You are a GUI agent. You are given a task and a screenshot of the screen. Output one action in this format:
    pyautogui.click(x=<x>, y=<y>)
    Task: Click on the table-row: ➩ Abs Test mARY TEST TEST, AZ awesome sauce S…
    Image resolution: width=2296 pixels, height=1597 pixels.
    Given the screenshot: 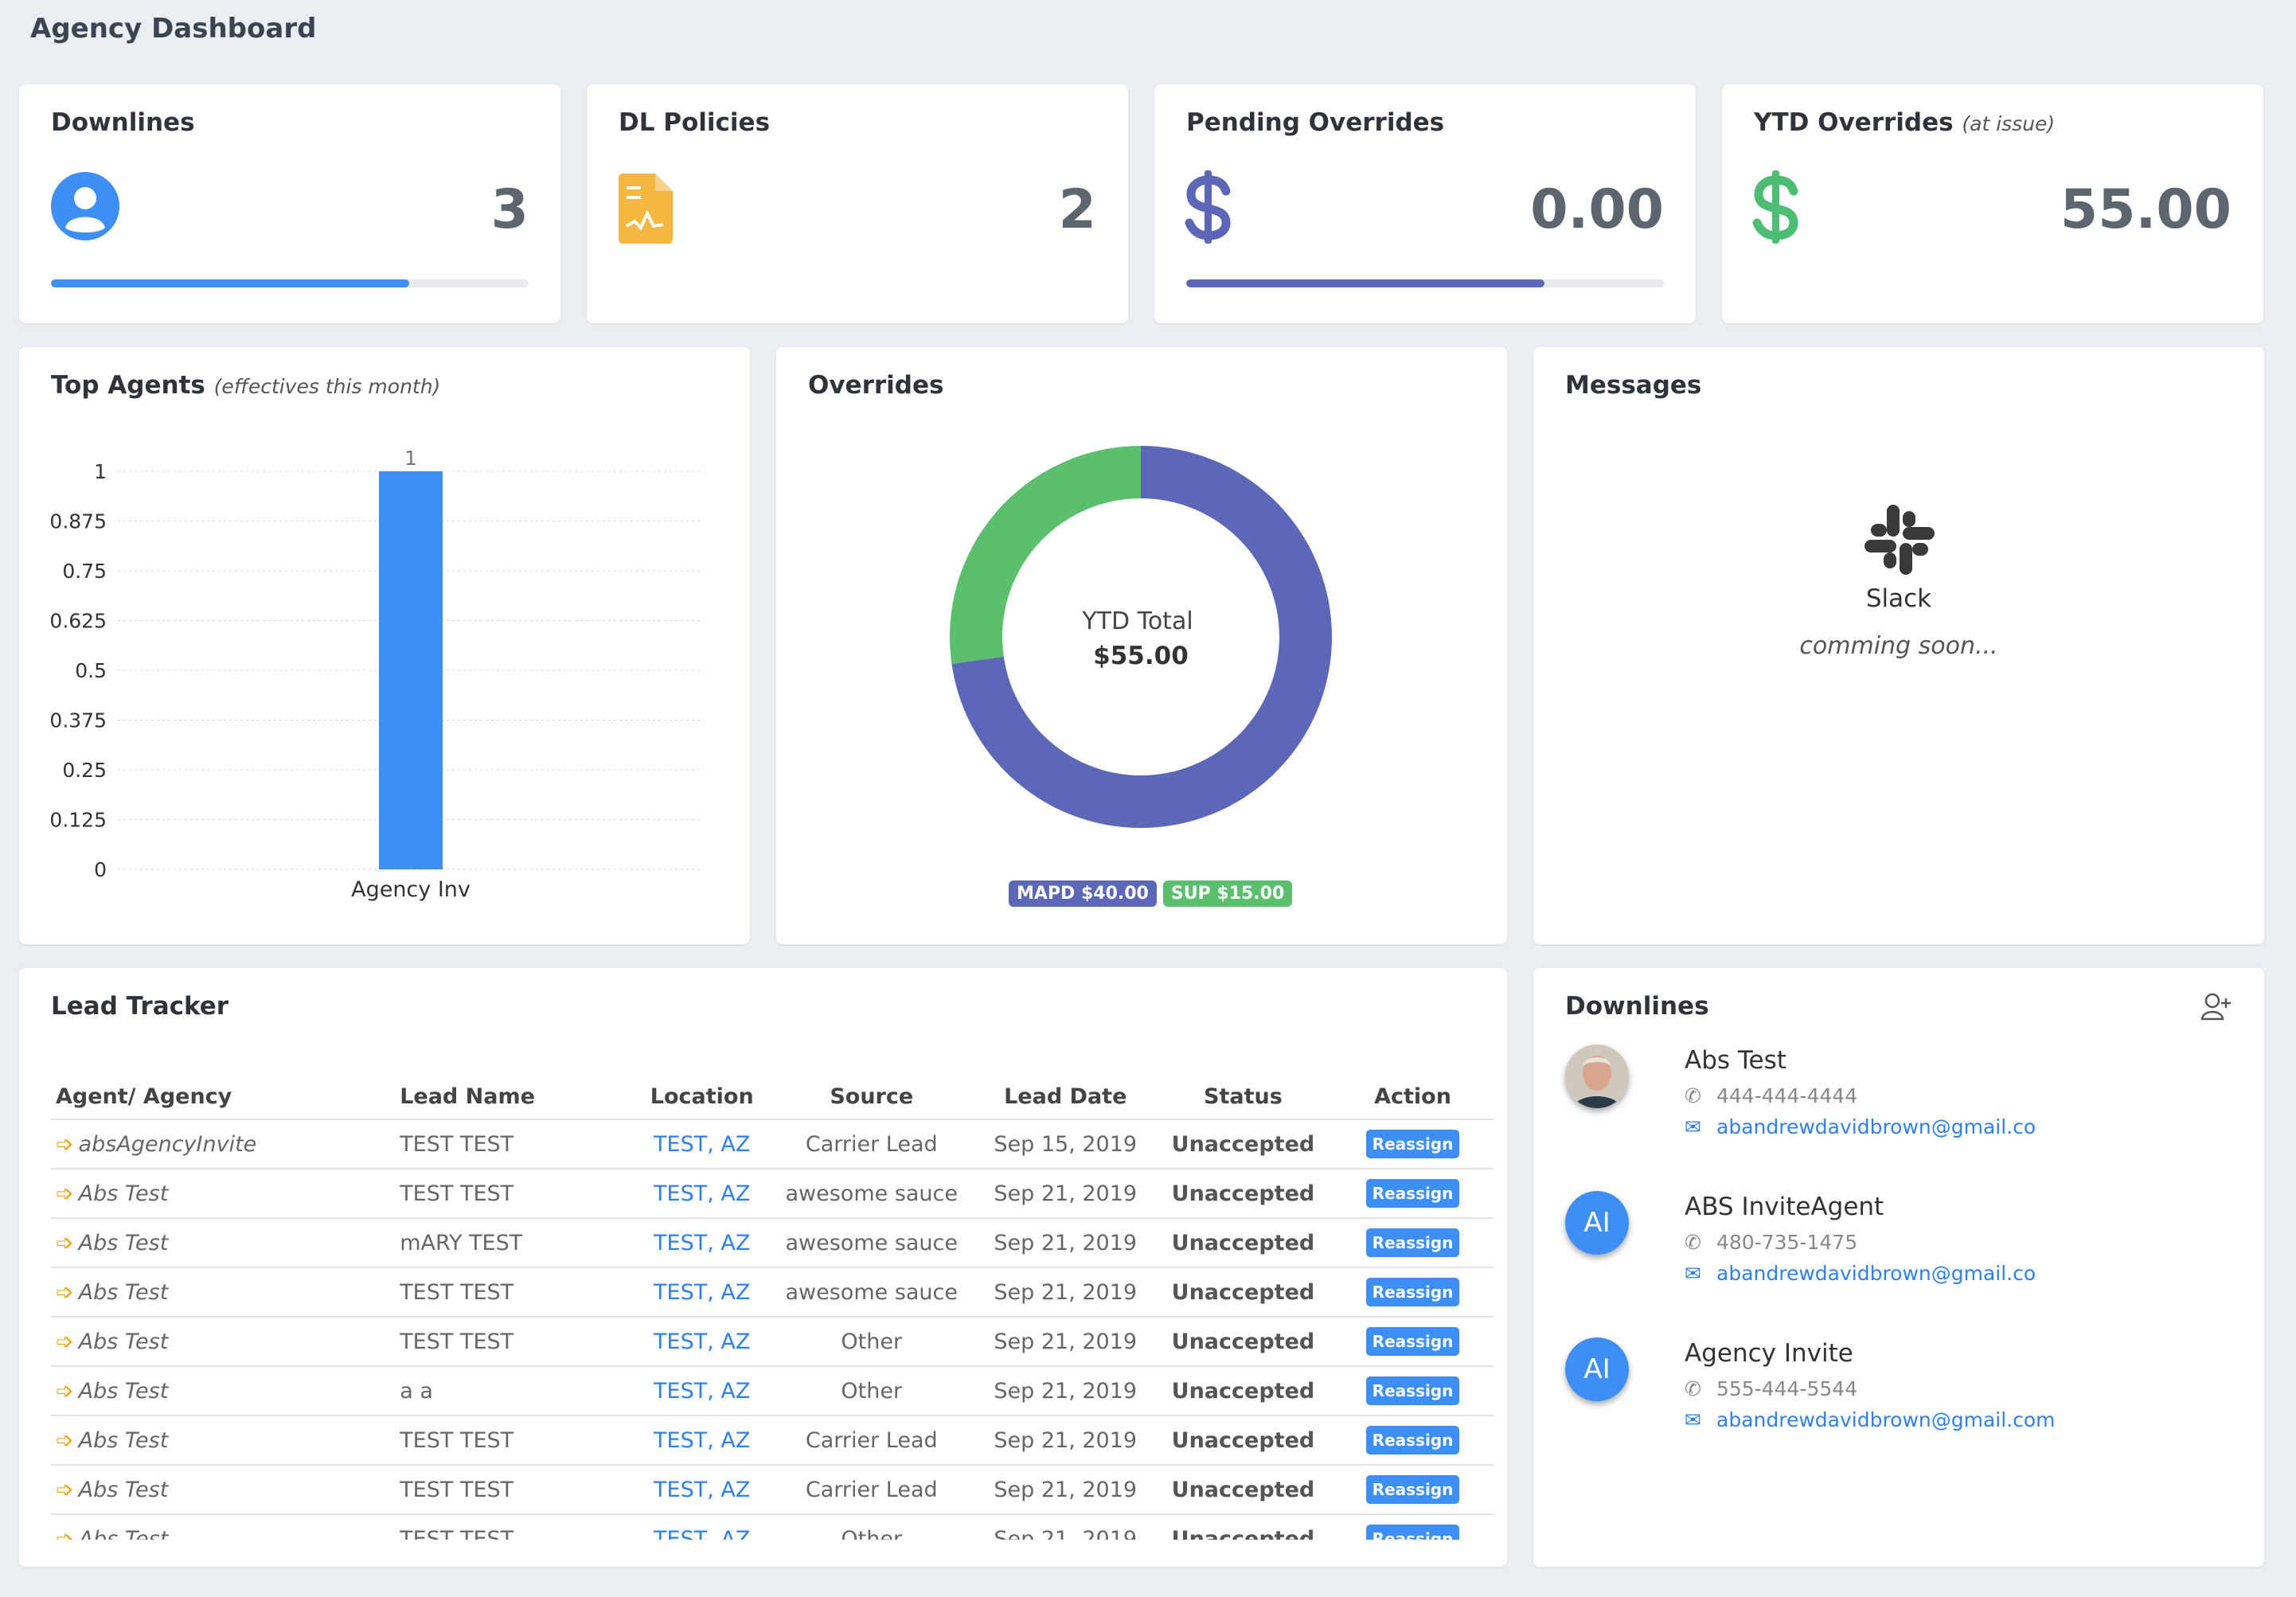 What is the action you would take?
    pyautogui.click(x=772, y=1243)
    